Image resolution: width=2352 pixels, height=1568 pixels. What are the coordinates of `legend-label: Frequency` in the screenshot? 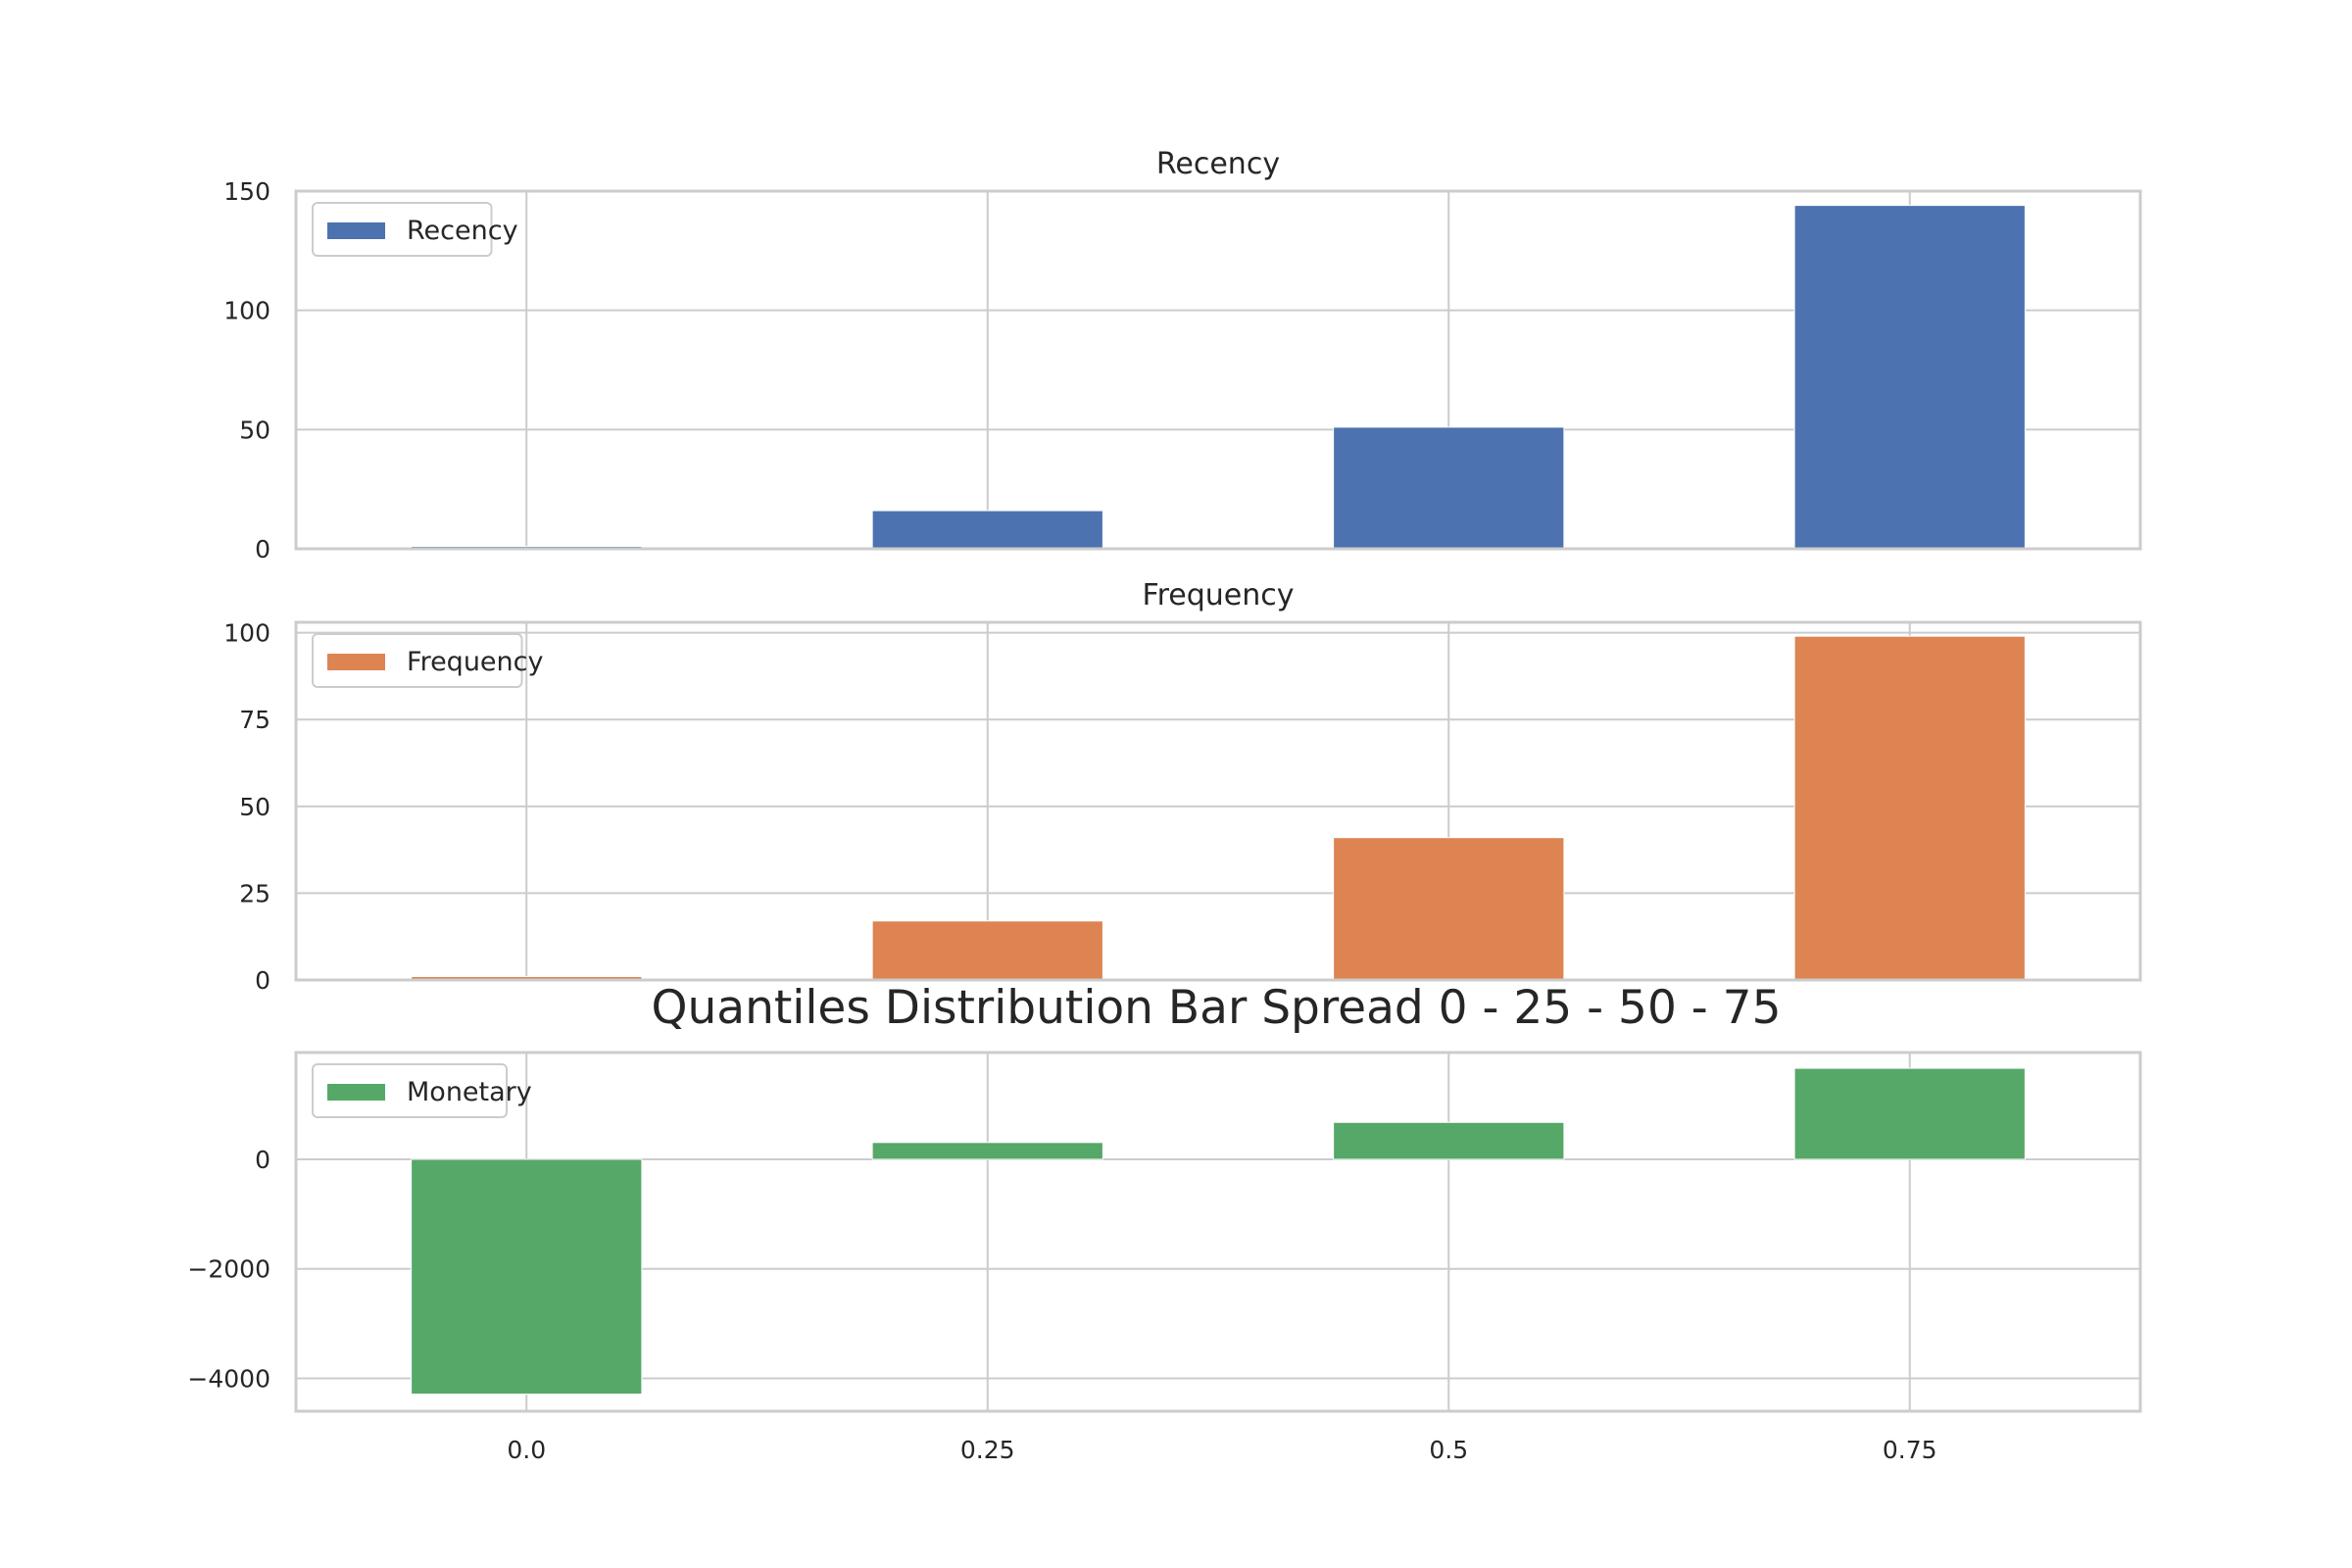 It's located at (475, 662).